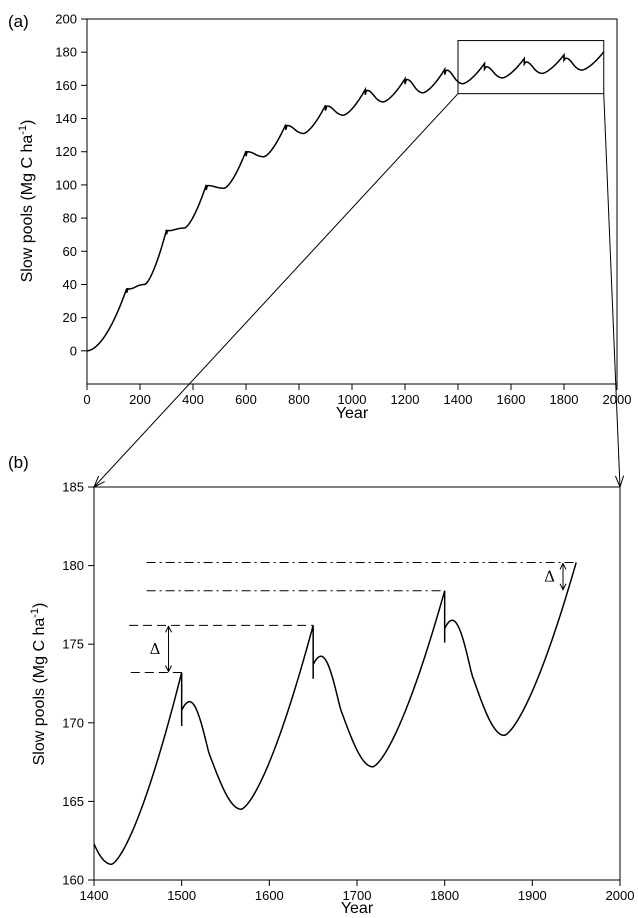  I want to click on b-x-tick-label: 1700, so click(357, 895).